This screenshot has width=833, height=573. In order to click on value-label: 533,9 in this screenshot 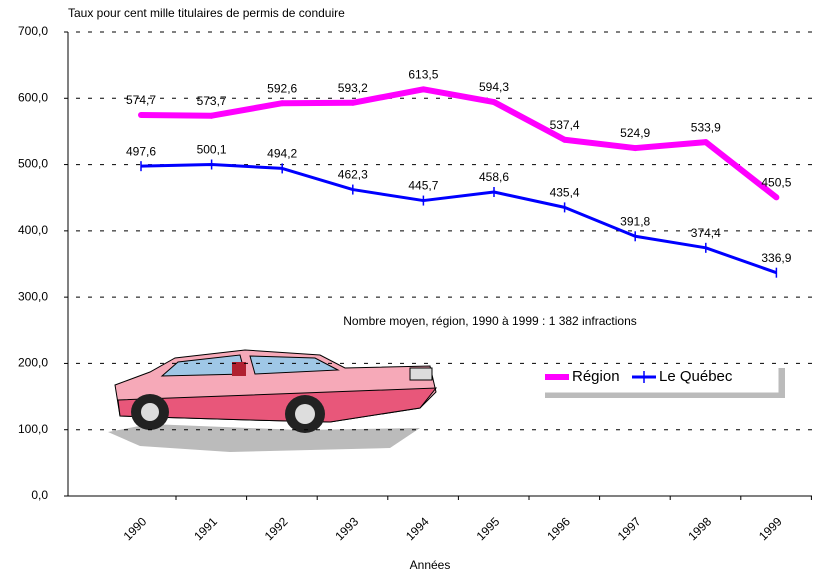, I will do `click(706, 127)`.